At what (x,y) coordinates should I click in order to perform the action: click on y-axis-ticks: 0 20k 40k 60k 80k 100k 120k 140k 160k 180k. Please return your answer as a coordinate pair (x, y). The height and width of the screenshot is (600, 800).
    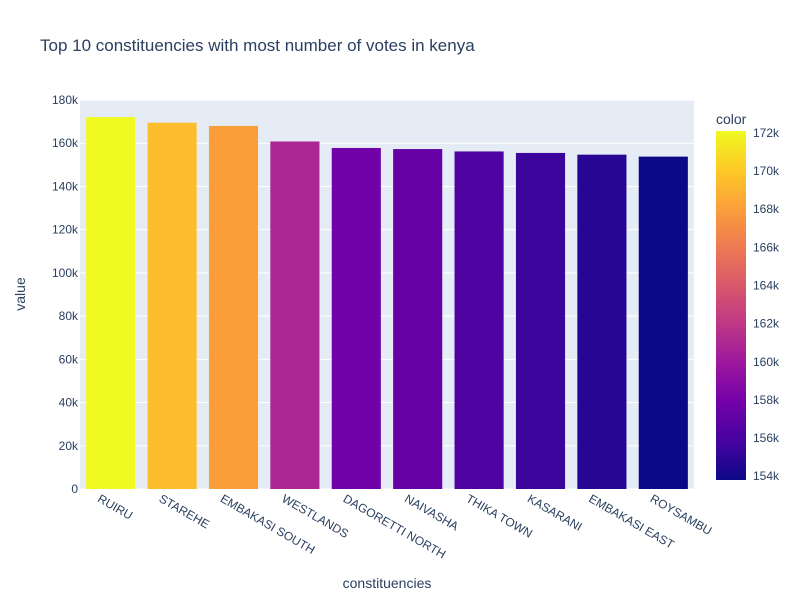
    Looking at the image, I should click on (65, 294).